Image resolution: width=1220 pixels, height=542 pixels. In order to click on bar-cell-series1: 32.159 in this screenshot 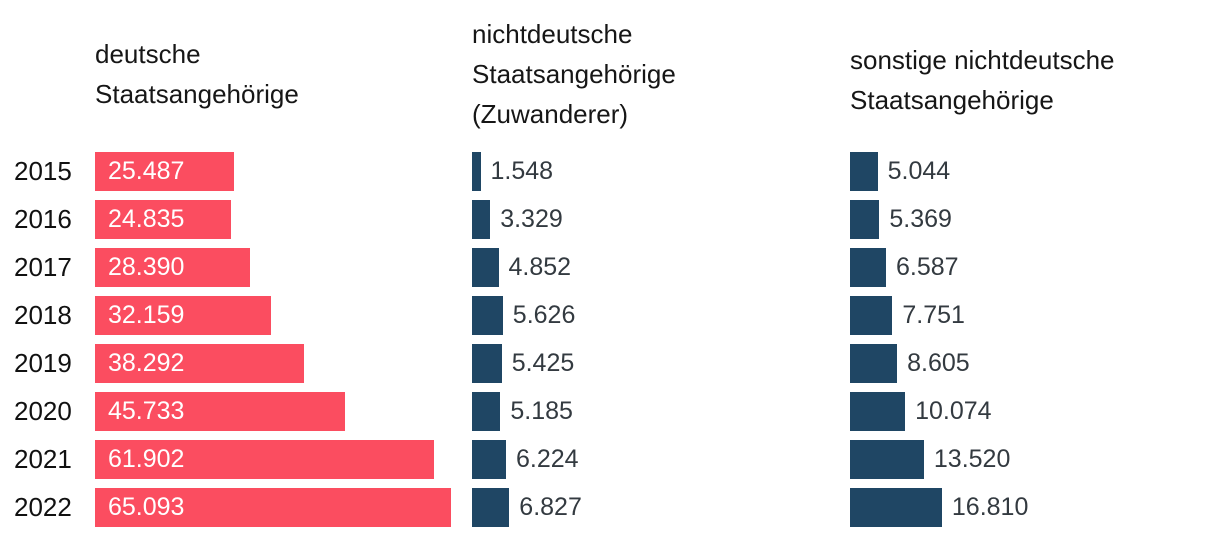, I will do `click(183, 315)`.